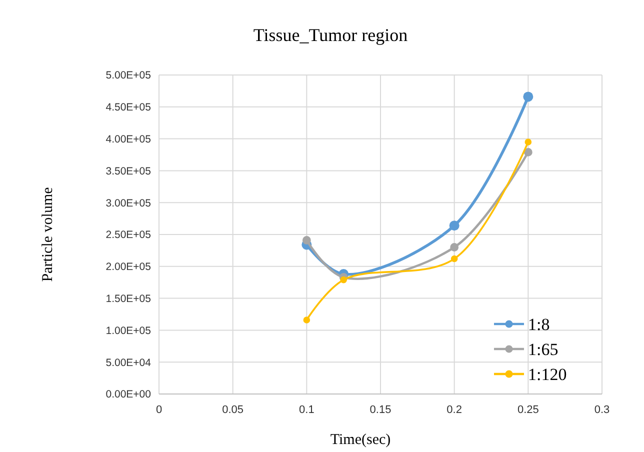 This screenshot has width=644, height=452. Describe the element at coordinates (233, 410) in the screenshot. I see `x-tick-label: 0.05` at that location.